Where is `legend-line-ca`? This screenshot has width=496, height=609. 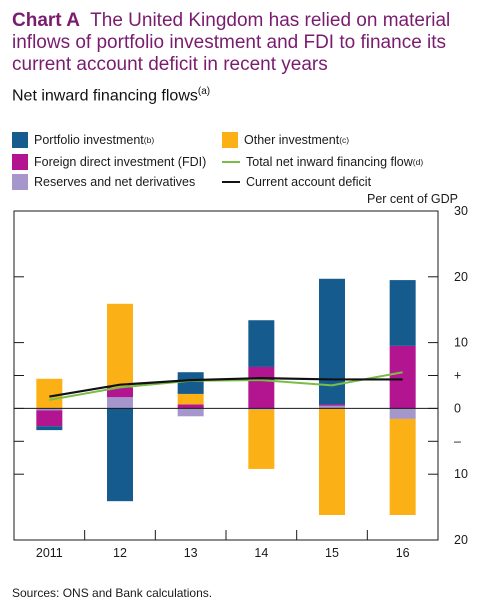
legend-line-ca is located at coordinates (231, 182).